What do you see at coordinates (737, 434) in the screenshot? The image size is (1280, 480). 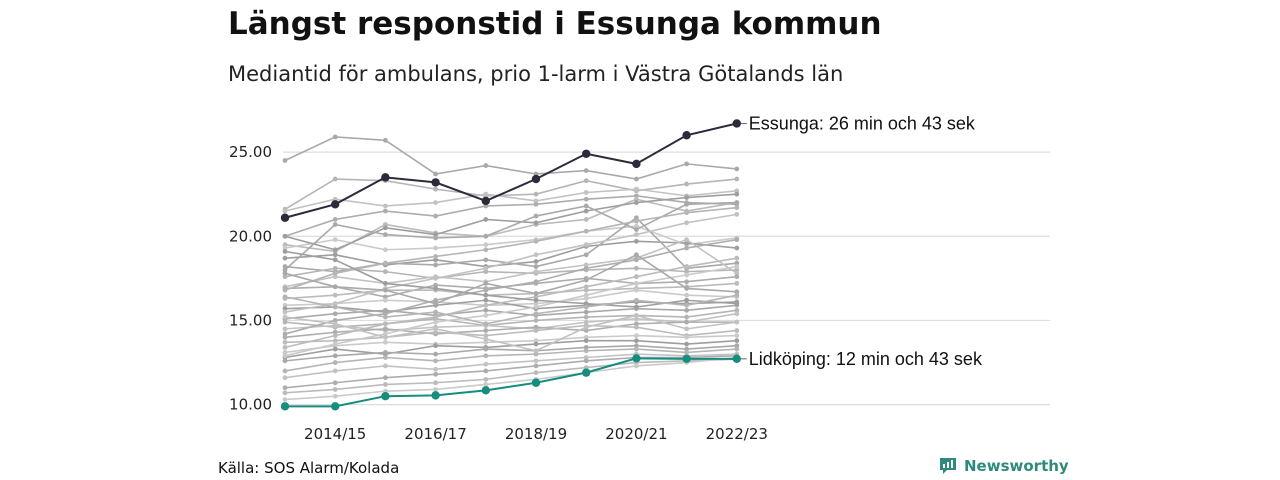 I see `x-tick-label: 2022/23` at bounding box center [737, 434].